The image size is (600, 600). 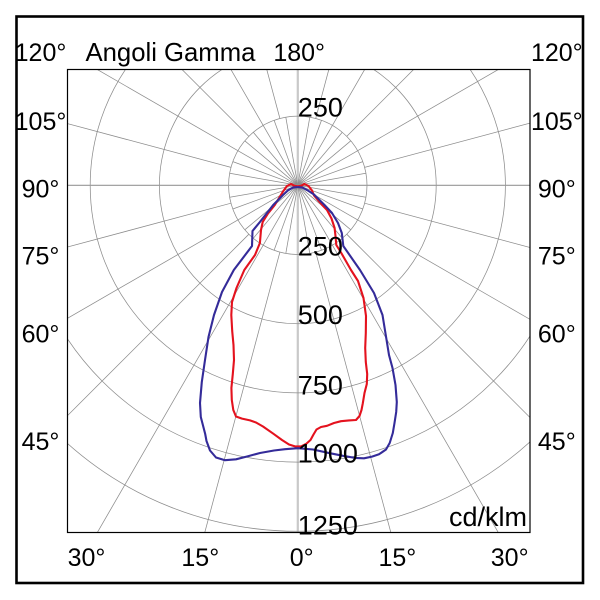 What do you see at coordinates (328, 526) in the screenshot?
I see `svg-text: 1250` at bounding box center [328, 526].